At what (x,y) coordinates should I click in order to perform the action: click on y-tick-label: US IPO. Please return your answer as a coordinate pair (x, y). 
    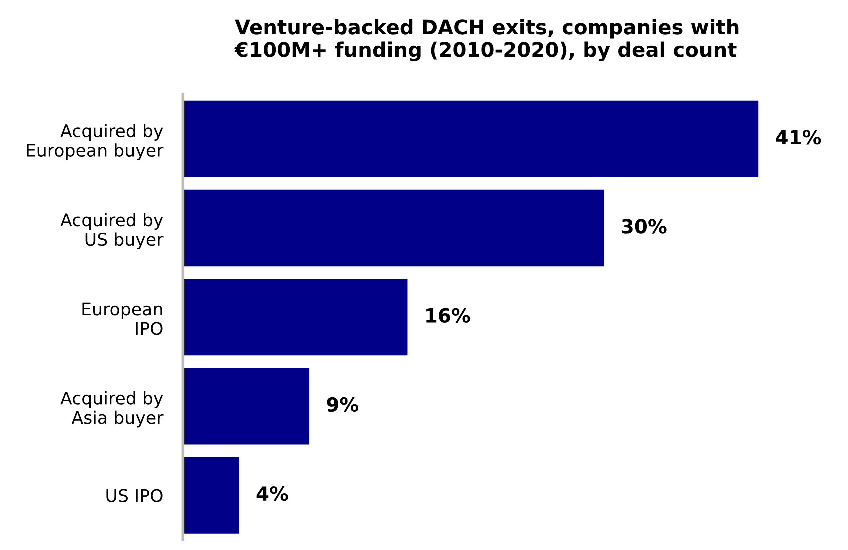
    Looking at the image, I should click on (134, 495).